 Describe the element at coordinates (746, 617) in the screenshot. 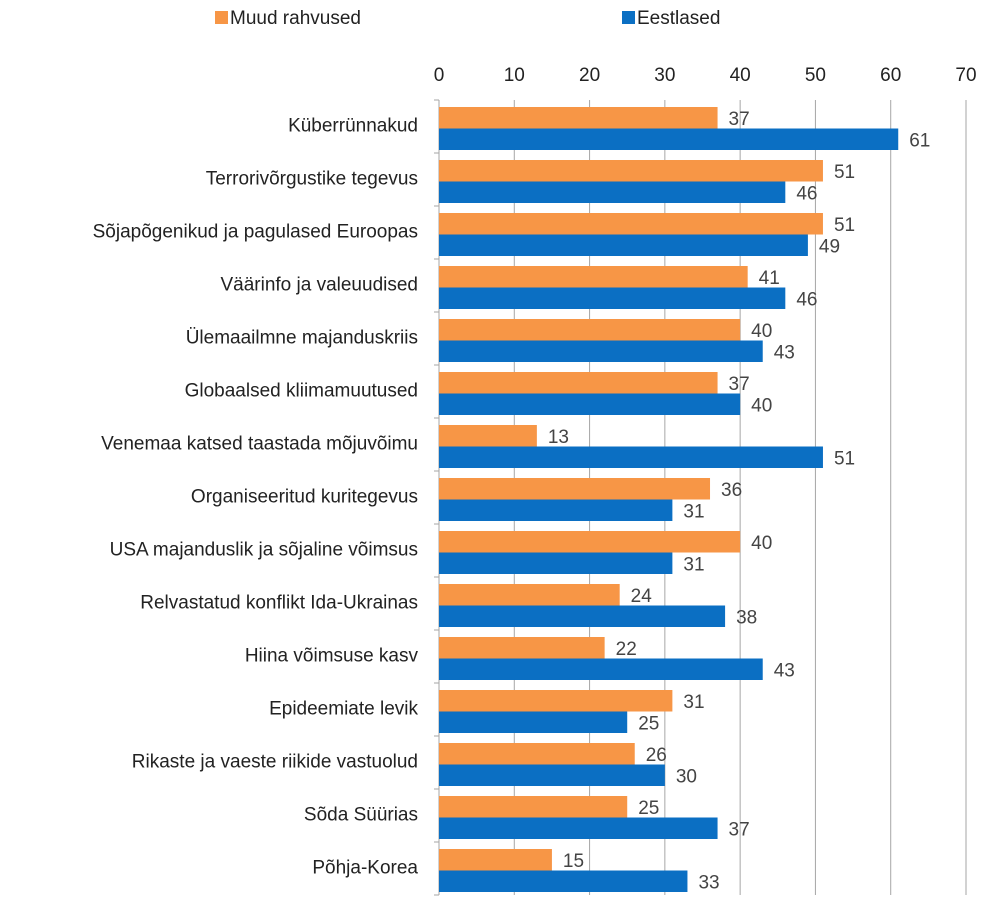

I see `value-label: 38` at that location.